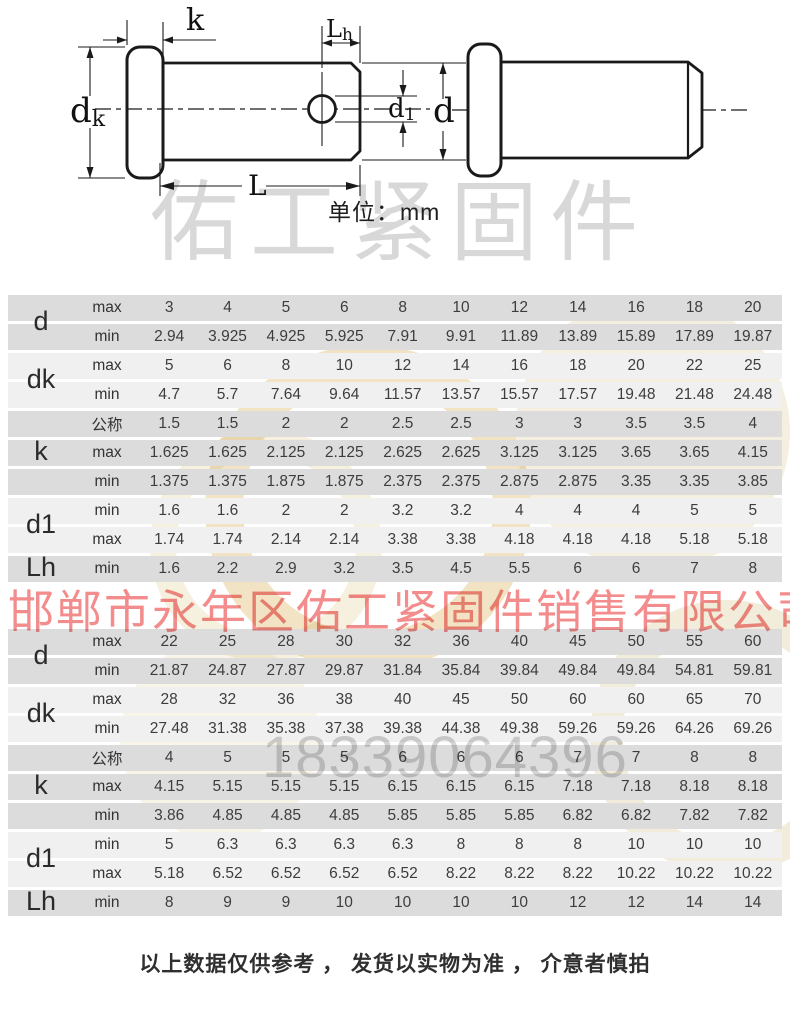  Describe the element at coordinates (636, 728) in the screenshot. I see `value-cell: 59.26` at that location.